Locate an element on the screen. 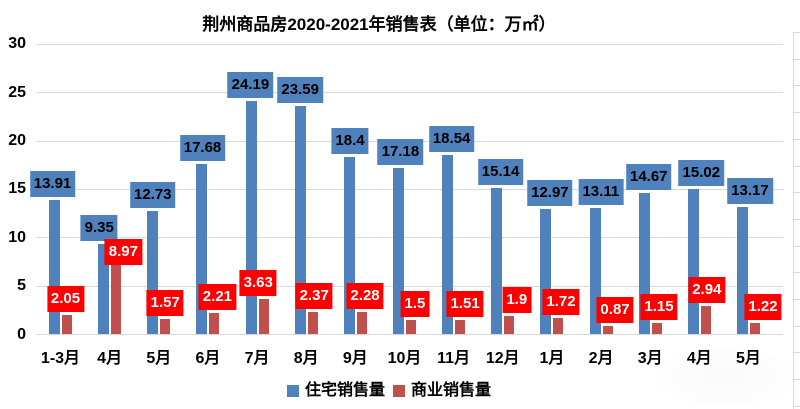 The image size is (800, 409). x-axis-category-label: 10月 is located at coordinates (404, 358).